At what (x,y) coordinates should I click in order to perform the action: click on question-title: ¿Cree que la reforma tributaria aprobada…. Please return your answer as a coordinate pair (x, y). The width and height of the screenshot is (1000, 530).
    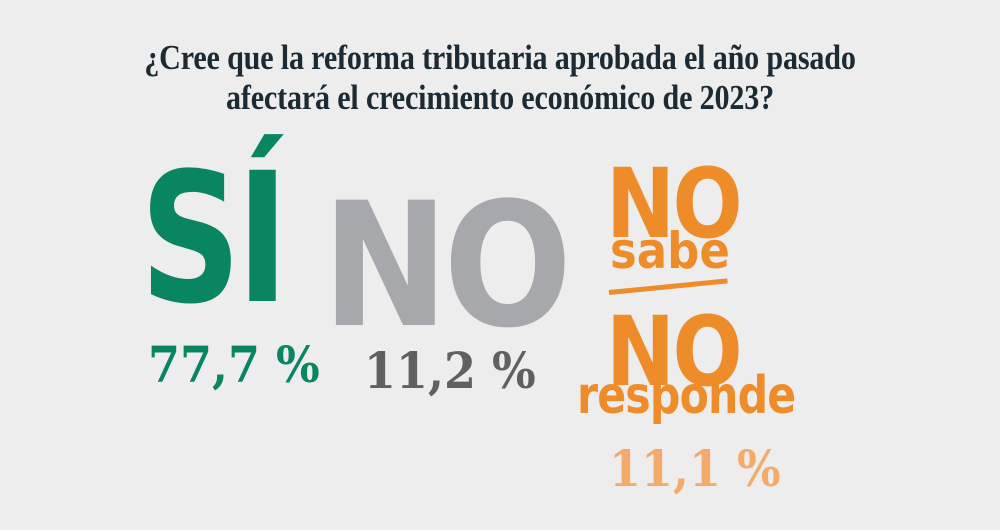
    Looking at the image, I should click on (500, 78).